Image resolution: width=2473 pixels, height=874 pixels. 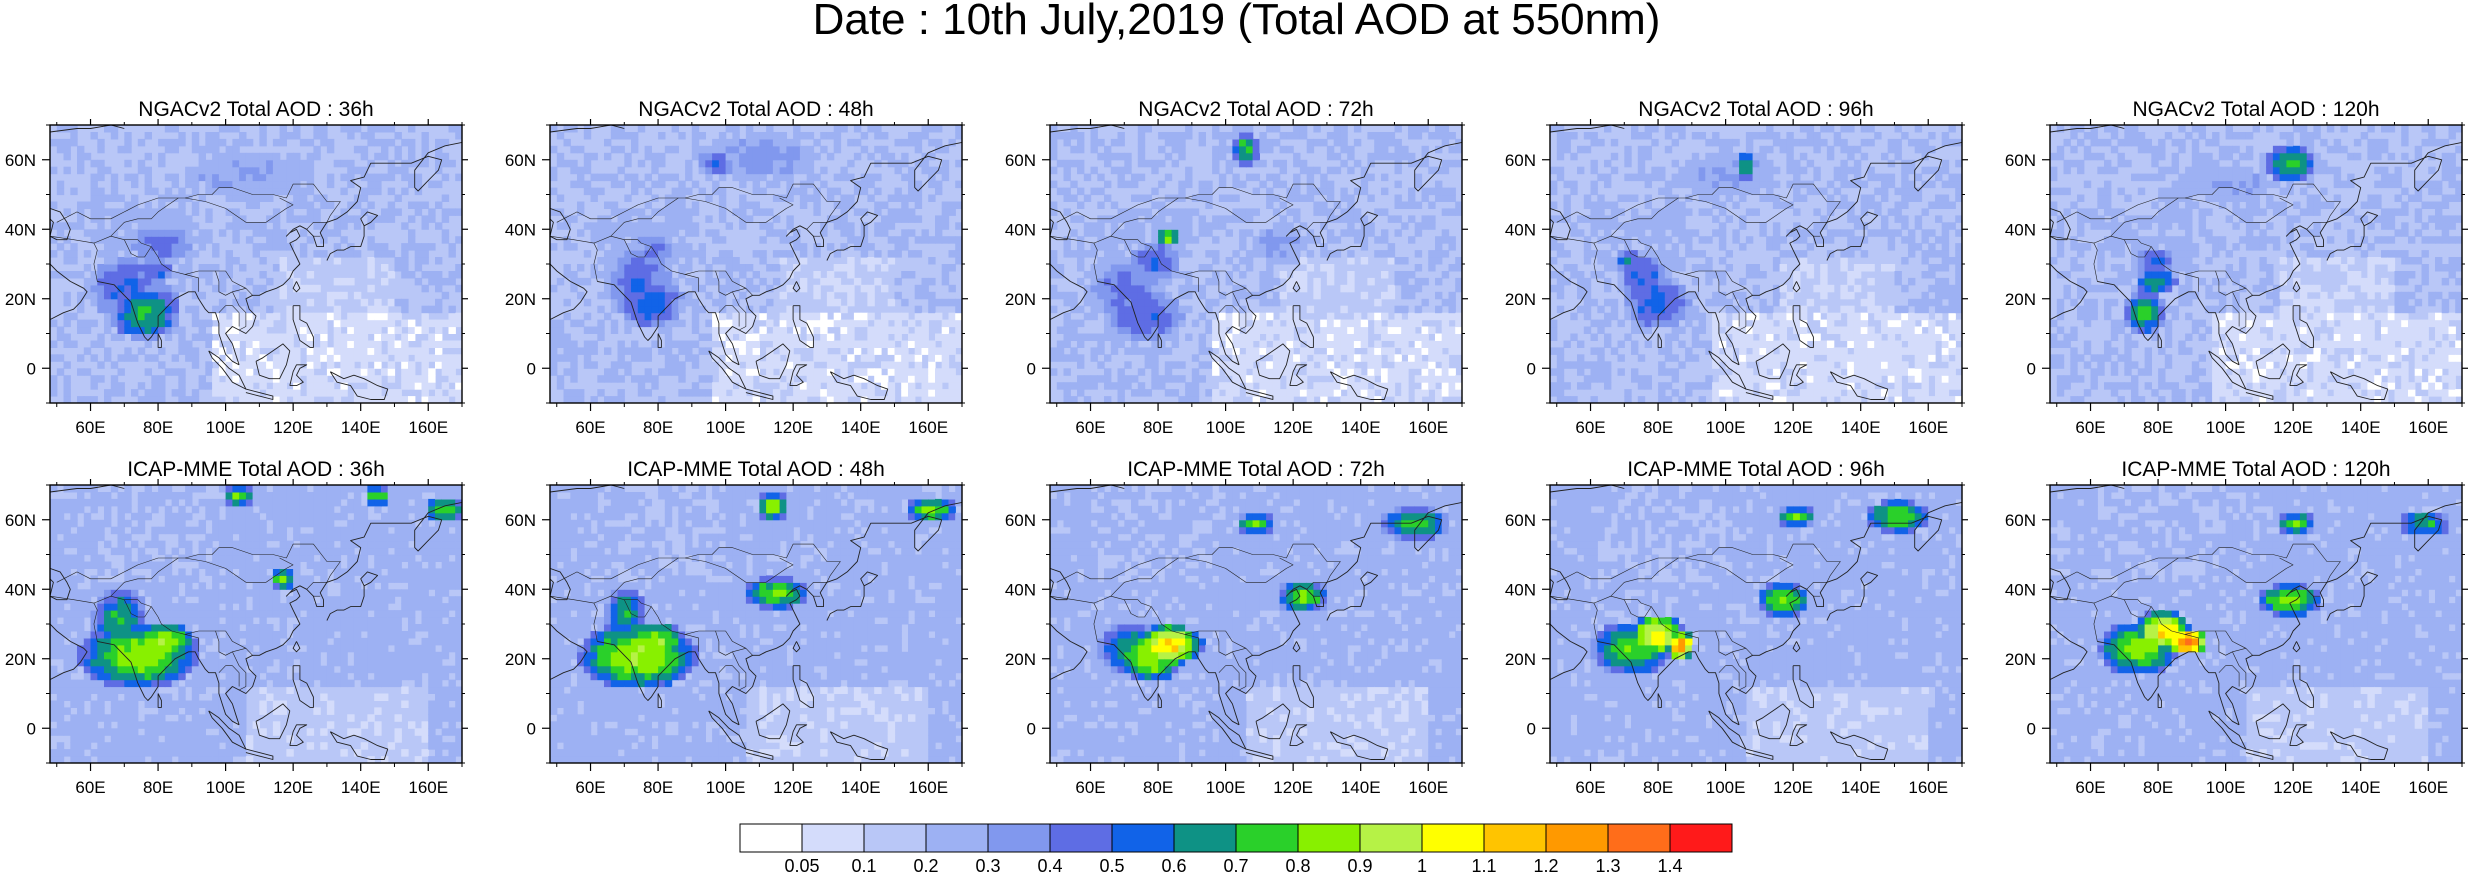 What do you see at coordinates (361, 427) in the screenshot?
I see `lon-tick-label: 140E` at bounding box center [361, 427].